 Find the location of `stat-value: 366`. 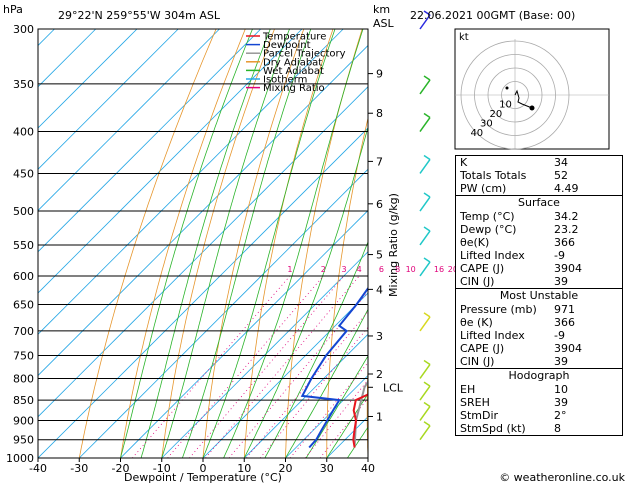

stat-value: 366 is located at coordinates (564, 242).